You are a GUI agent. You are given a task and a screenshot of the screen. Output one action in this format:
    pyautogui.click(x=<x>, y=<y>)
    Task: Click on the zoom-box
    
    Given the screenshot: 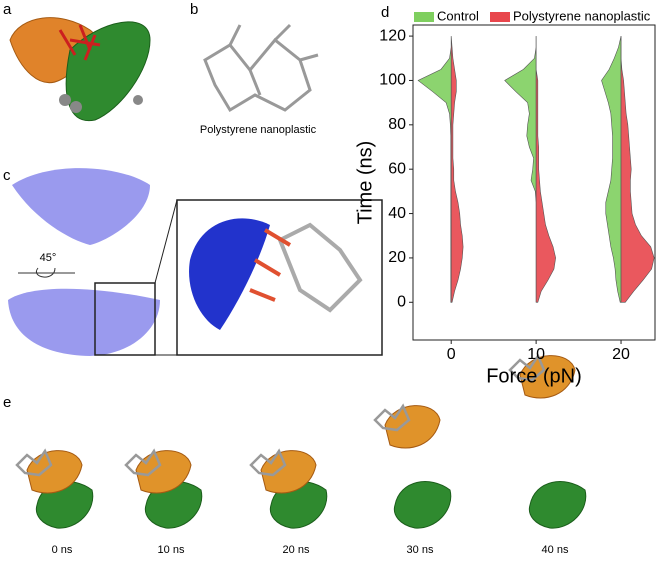 What is the action you would take?
    pyautogui.click(x=125, y=319)
    